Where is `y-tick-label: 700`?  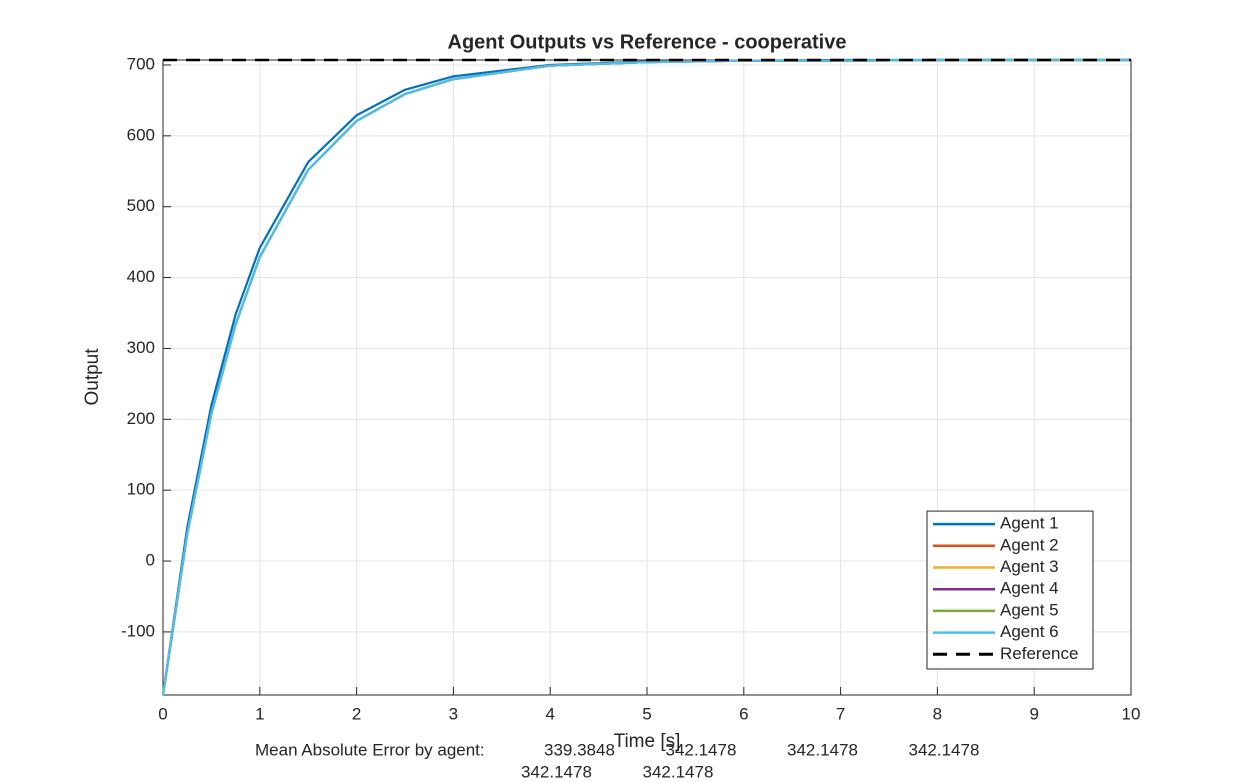
y-tick-label: 700 is located at coordinates (141, 63).